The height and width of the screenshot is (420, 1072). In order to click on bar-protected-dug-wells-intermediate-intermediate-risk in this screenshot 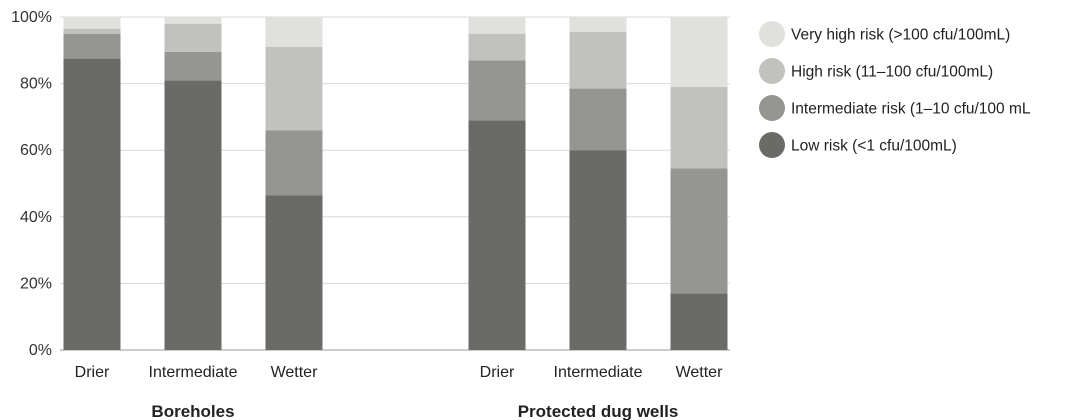, I will do `click(598, 119)`.